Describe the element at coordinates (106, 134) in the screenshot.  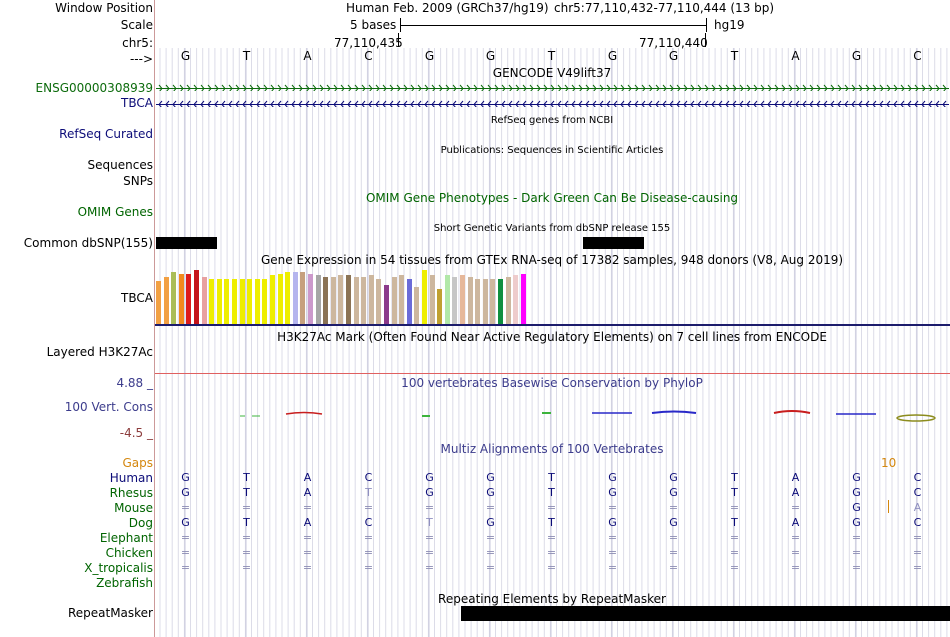
I see `refseq-label: RefSeq Curated` at that location.